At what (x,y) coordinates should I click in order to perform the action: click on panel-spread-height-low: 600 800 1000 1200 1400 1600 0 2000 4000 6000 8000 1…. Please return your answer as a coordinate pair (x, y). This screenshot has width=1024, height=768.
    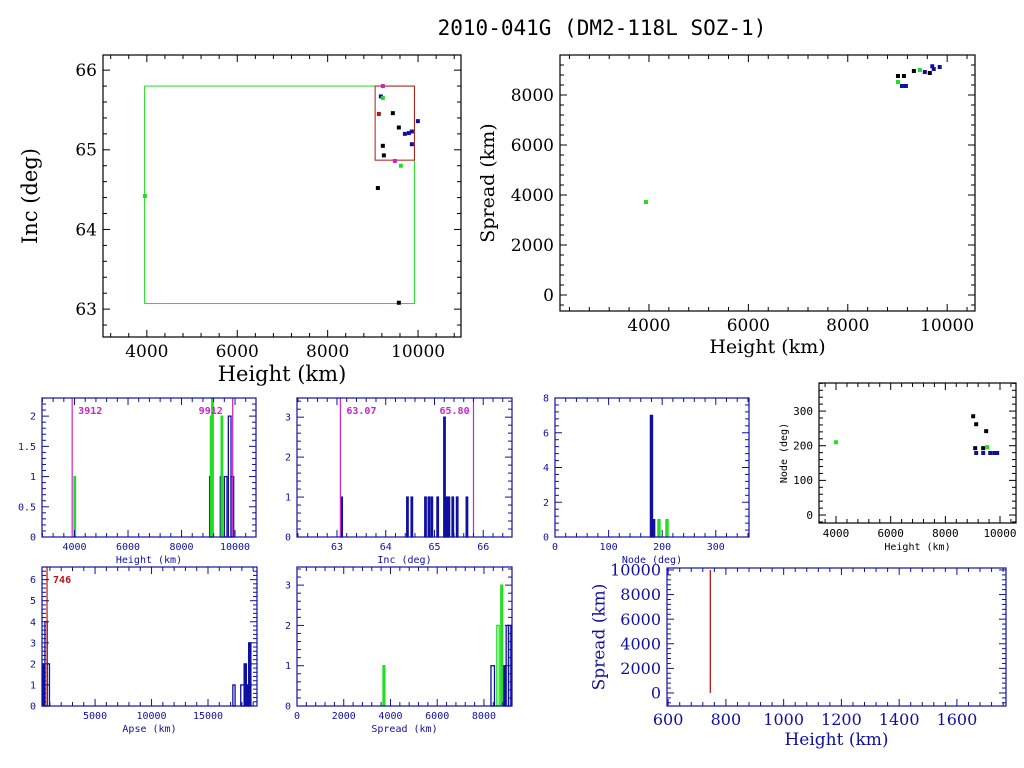
    Looking at the image, I should click on (798, 655).